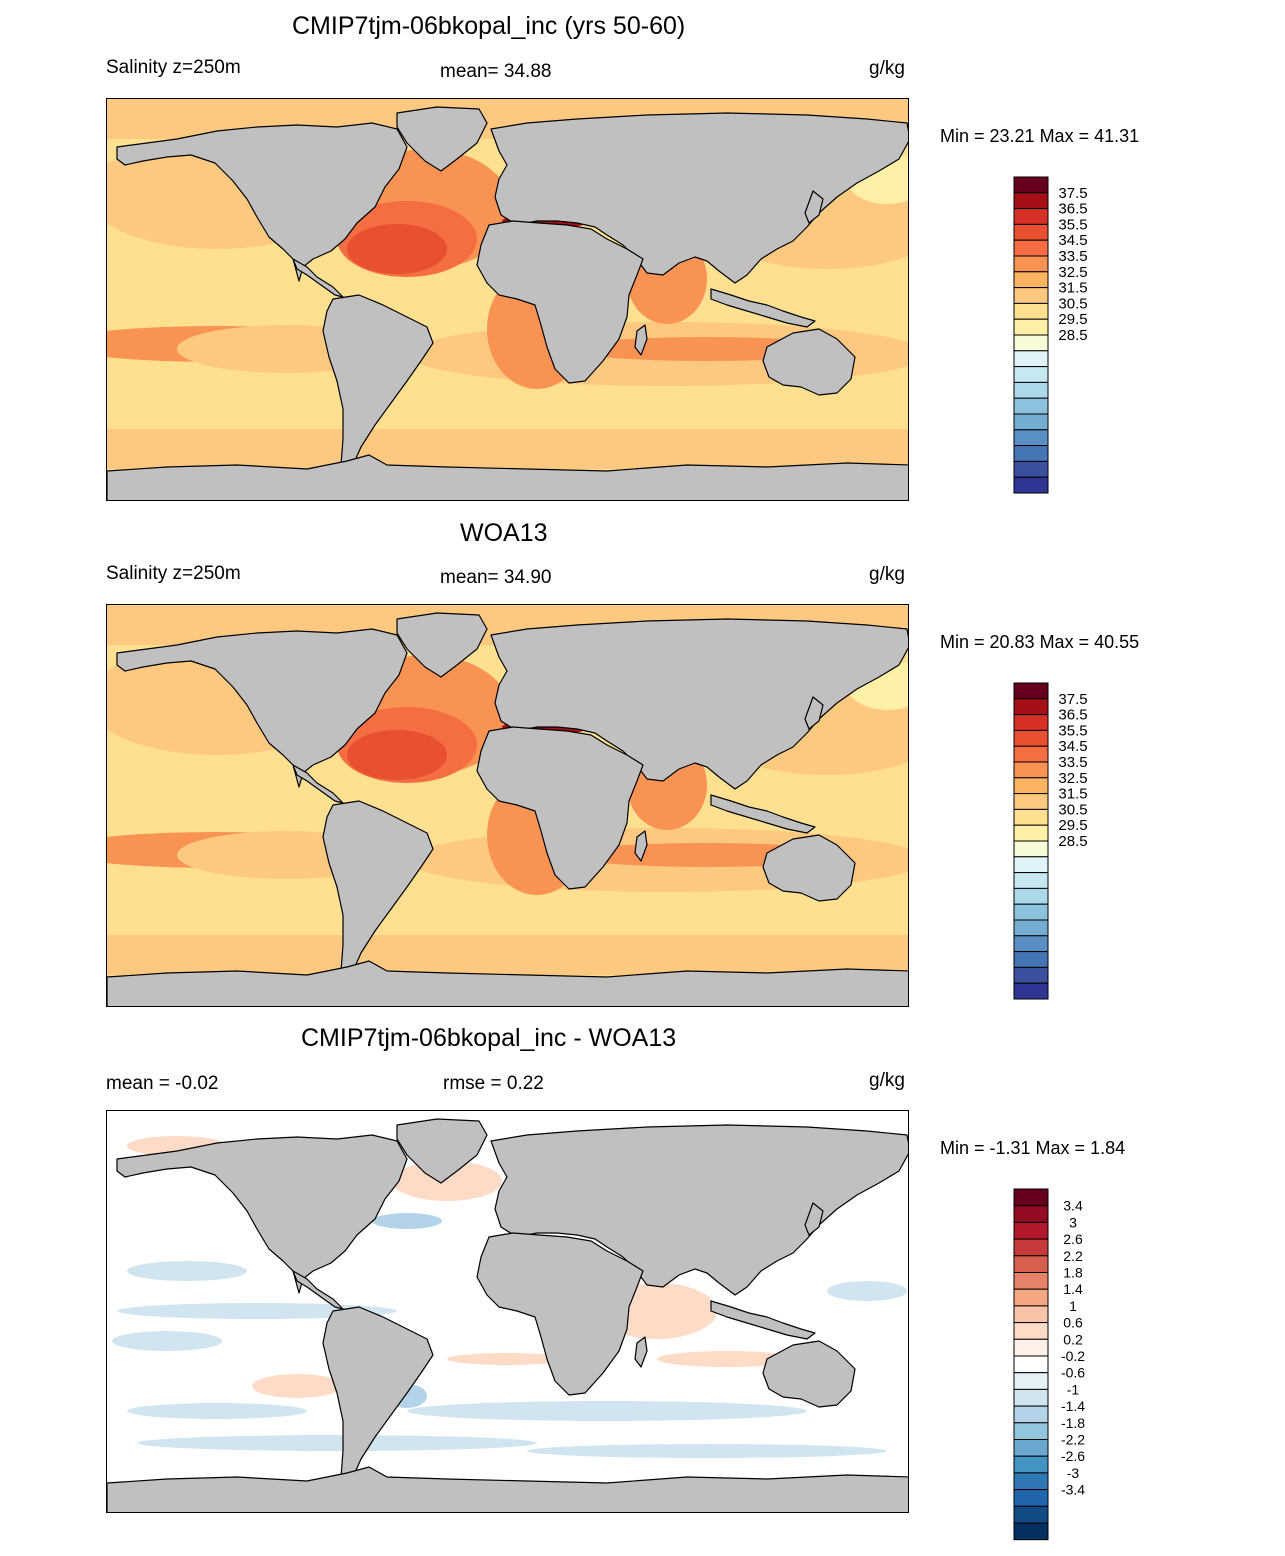 The image size is (1285, 1556). I want to click on min-max-label: Min = -1.31 Max = 1.84, so click(1033, 1148).